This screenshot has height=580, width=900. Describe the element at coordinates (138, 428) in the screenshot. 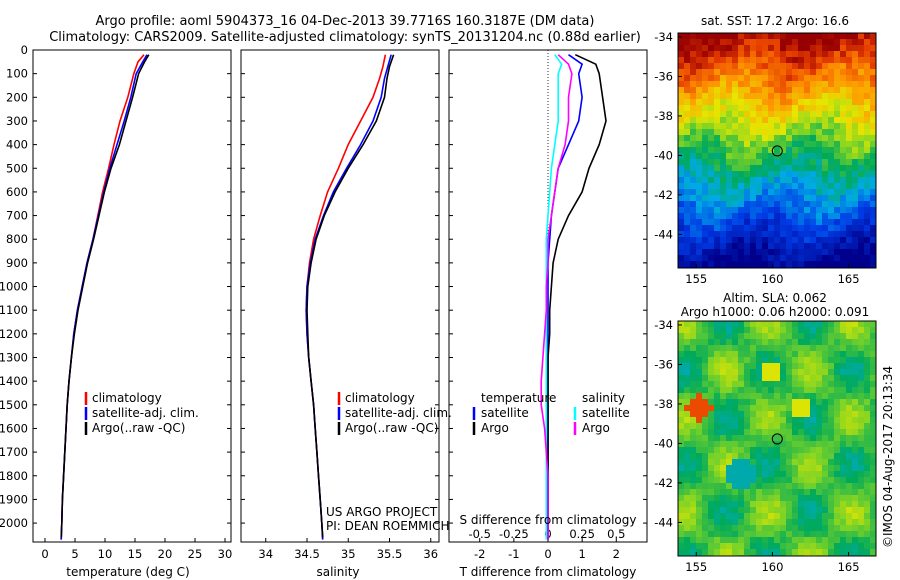

I see `temperature-legend-argo: Argo(..raw -QC)` at that location.